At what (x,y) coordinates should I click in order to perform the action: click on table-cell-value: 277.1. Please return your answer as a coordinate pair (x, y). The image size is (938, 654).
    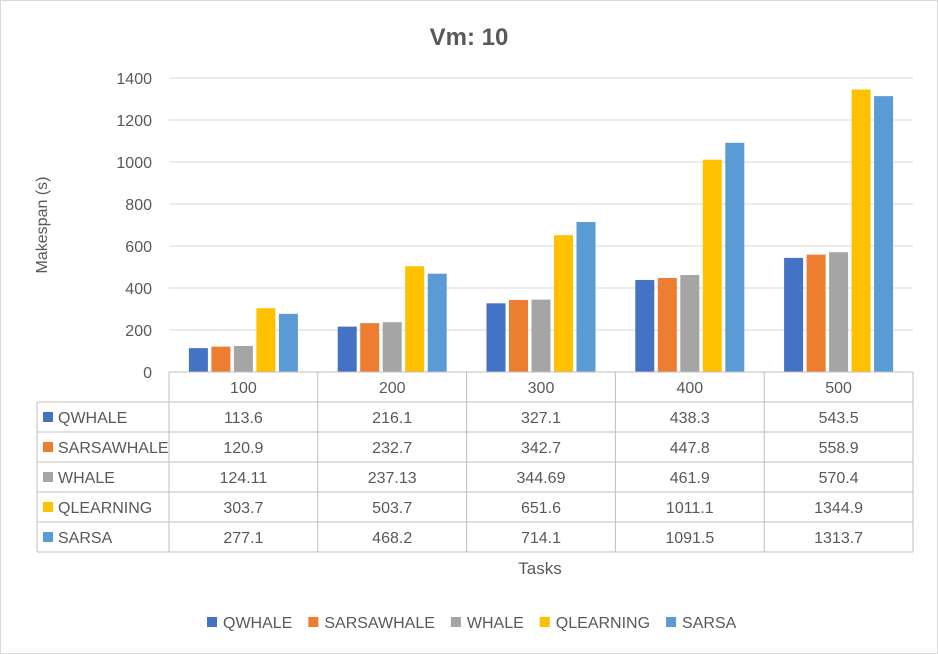
    Looking at the image, I should click on (243, 538).